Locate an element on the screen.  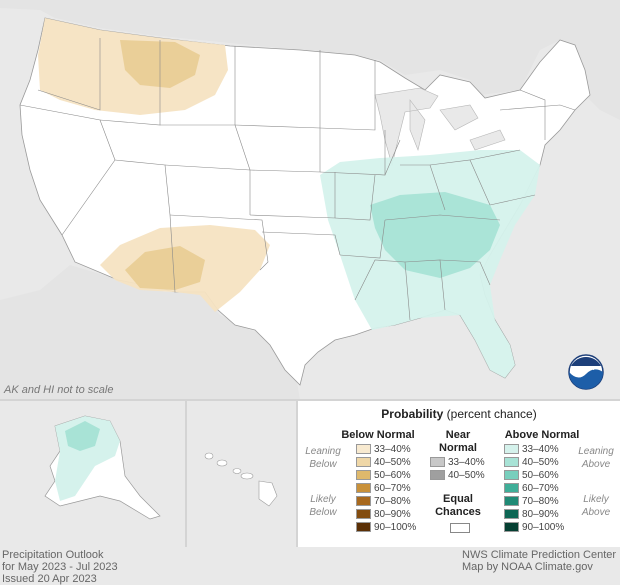
near-swatch-label: 40–50% is located at coordinates (466, 475).